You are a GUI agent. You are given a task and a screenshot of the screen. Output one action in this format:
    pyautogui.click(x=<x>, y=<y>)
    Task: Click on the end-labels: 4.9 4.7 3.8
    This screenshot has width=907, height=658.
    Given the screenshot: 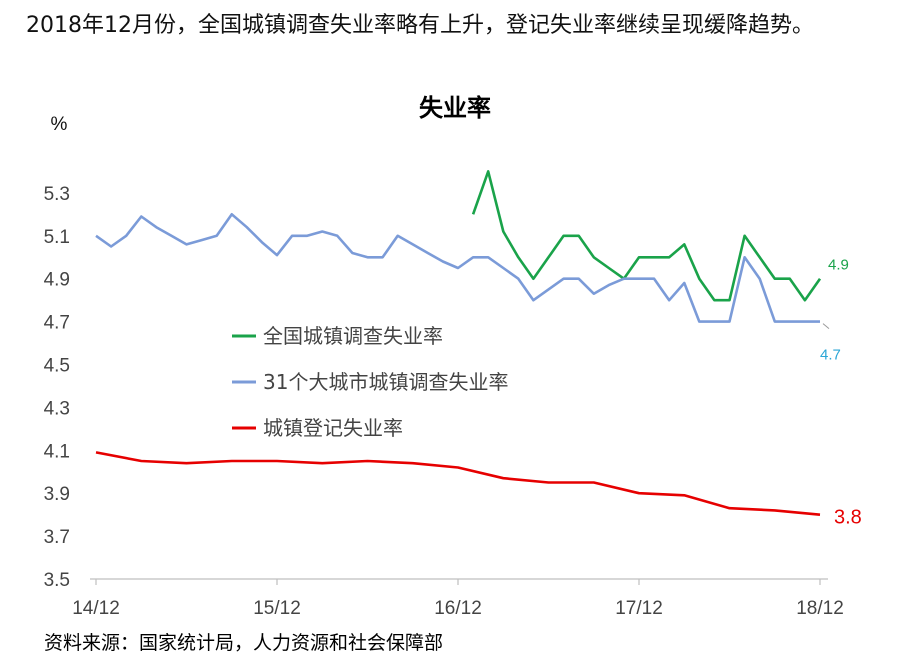 What is the action you would take?
    pyautogui.click(x=841, y=393)
    